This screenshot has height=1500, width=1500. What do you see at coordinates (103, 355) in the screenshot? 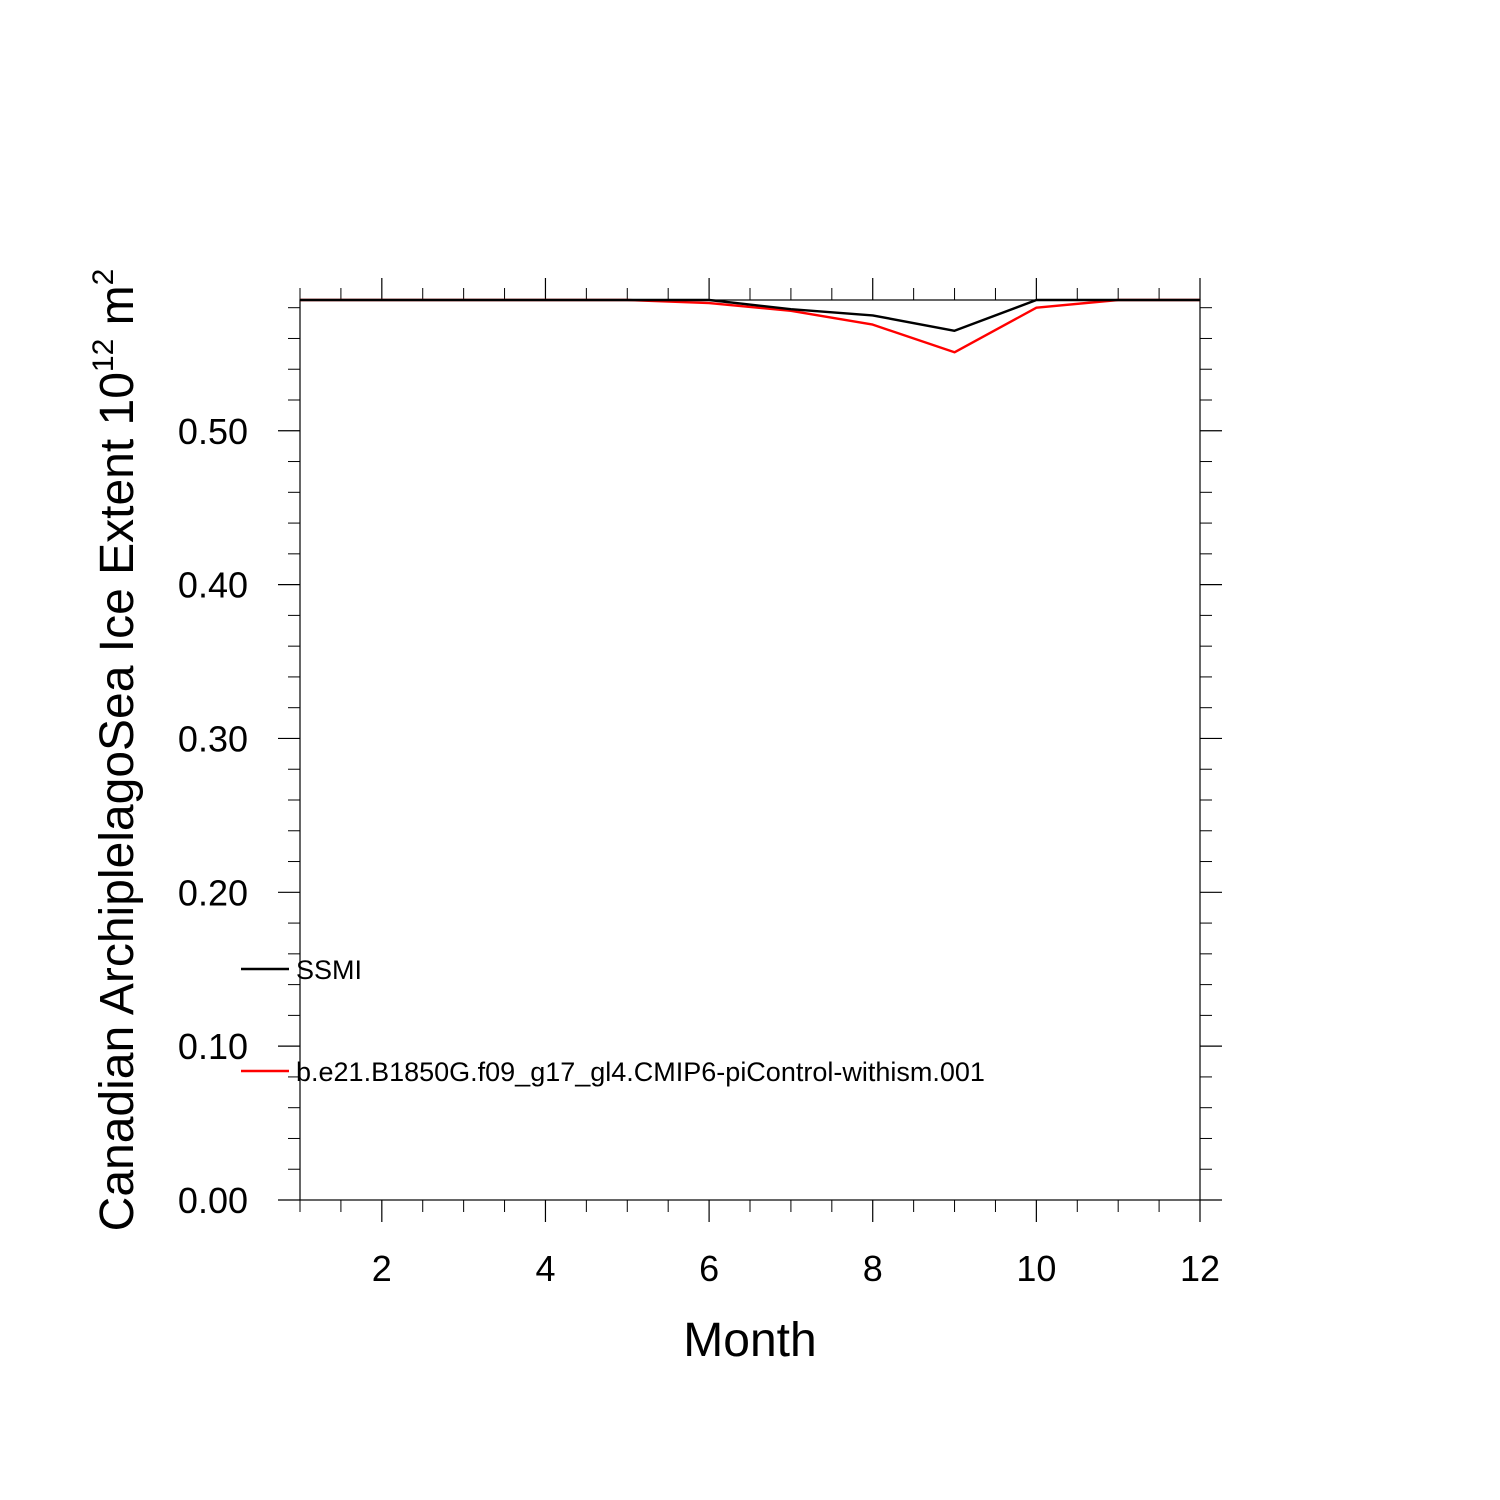
I see `y-axis-title-exponent: 12` at bounding box center [103, 355].